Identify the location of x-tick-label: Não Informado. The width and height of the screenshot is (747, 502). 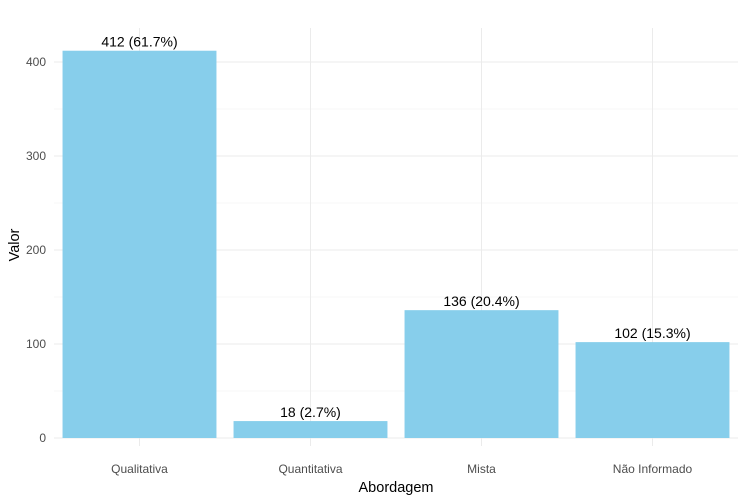
(653, 469).